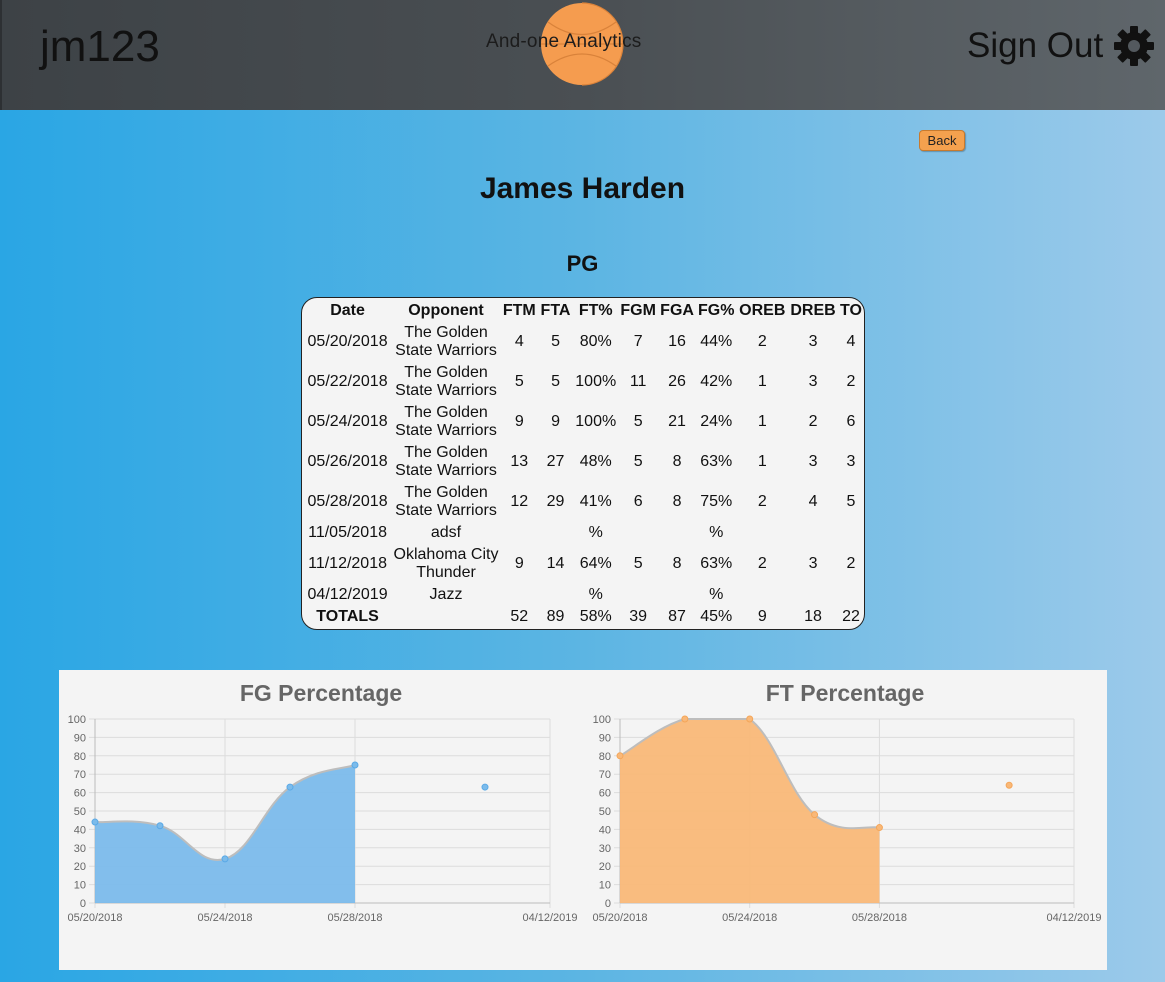  Describe the element at coordinates (446, 617) in the screenshot. I see `cell-opponent` at that location.